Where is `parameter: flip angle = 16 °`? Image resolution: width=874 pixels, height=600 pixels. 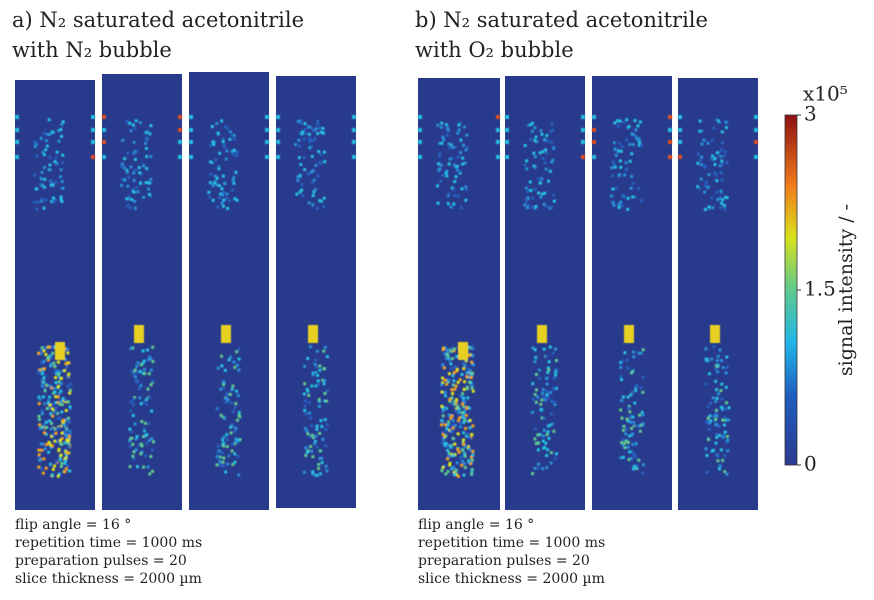
parameter: flip angle = 16 ° is located at coordinates (476, 525).